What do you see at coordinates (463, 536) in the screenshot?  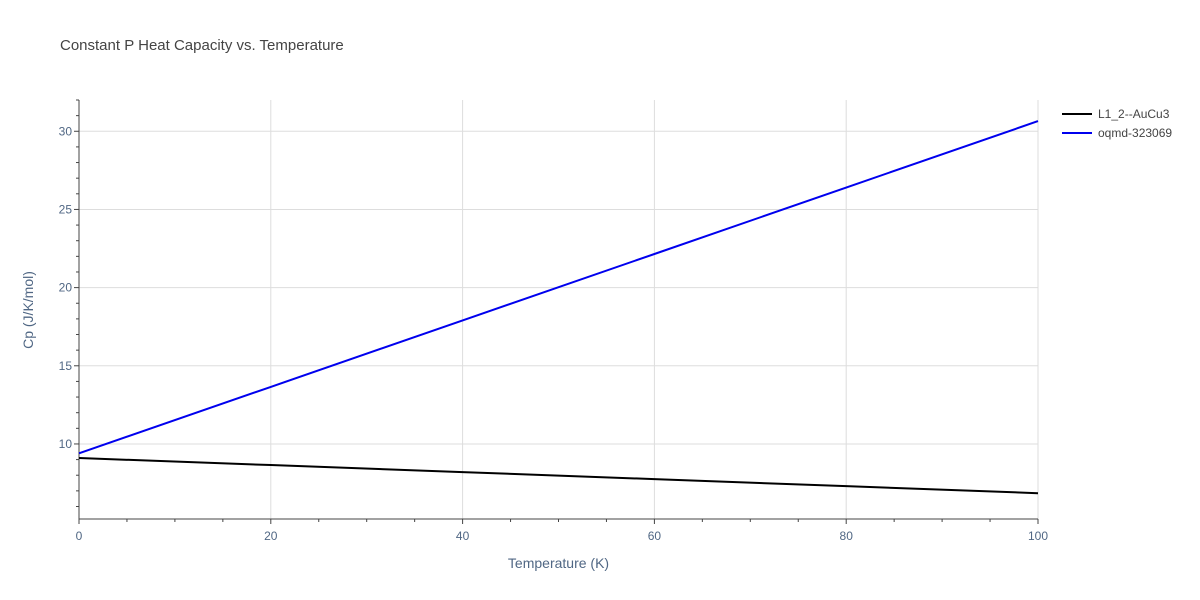 I see `x-tick-label: 40` at bounding box center [463, 536].